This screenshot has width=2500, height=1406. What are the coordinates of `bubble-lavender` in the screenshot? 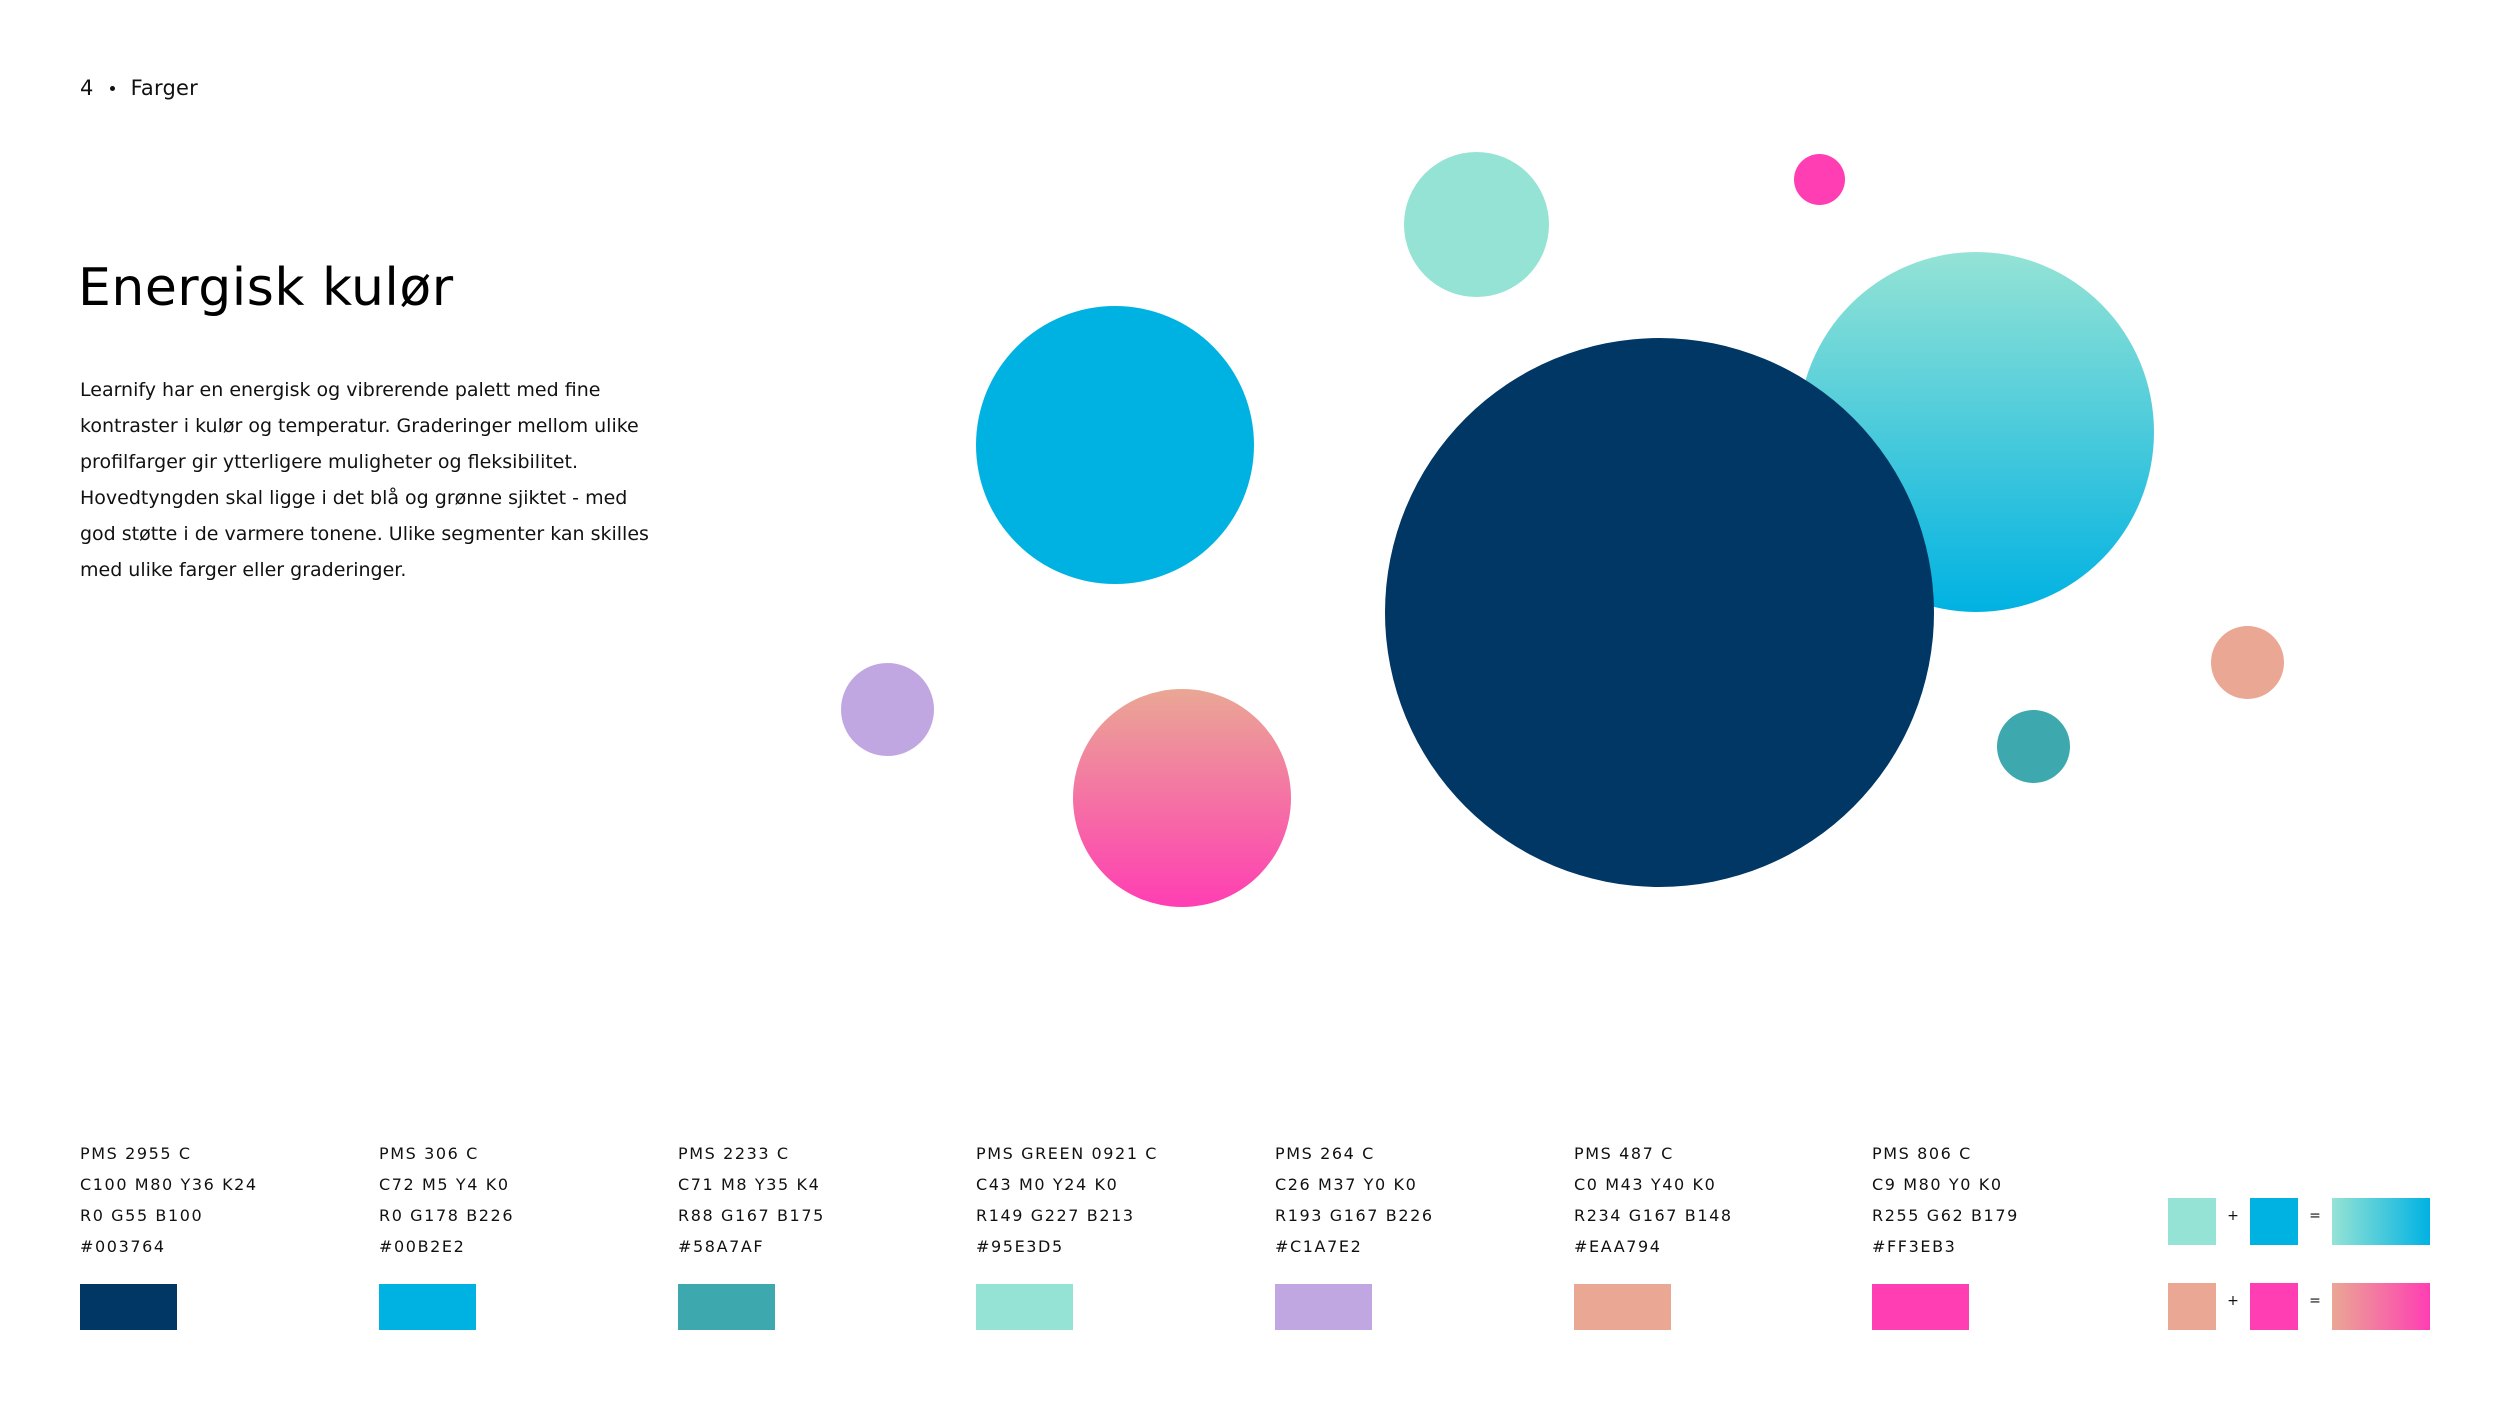 It's located at (887, 709).